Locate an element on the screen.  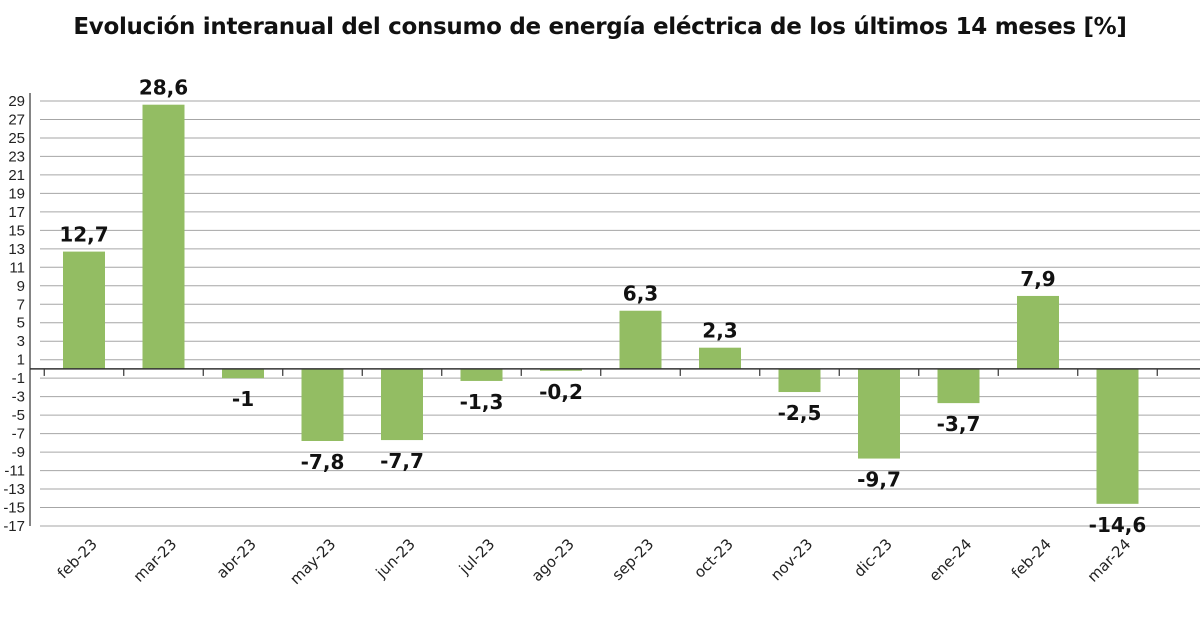
x-tick-label: jul-23 is located at coordinates (476, 556).